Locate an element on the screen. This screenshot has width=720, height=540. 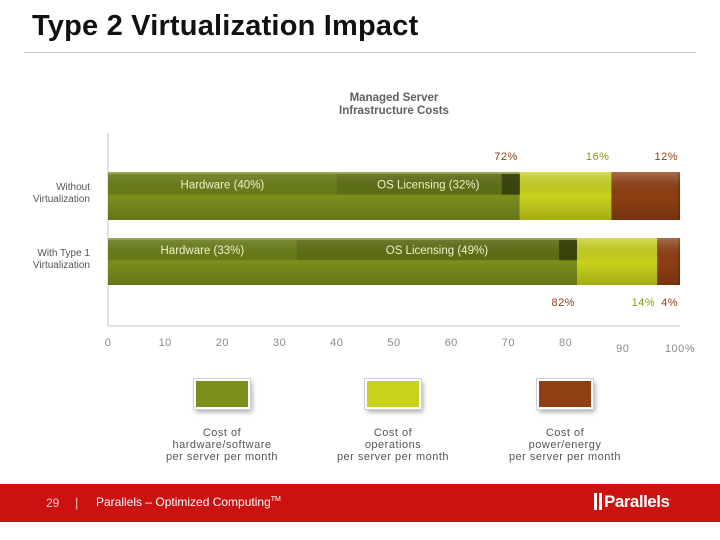
sub-segment-label: Hardware (33%) is located at coordinates (203, 251).